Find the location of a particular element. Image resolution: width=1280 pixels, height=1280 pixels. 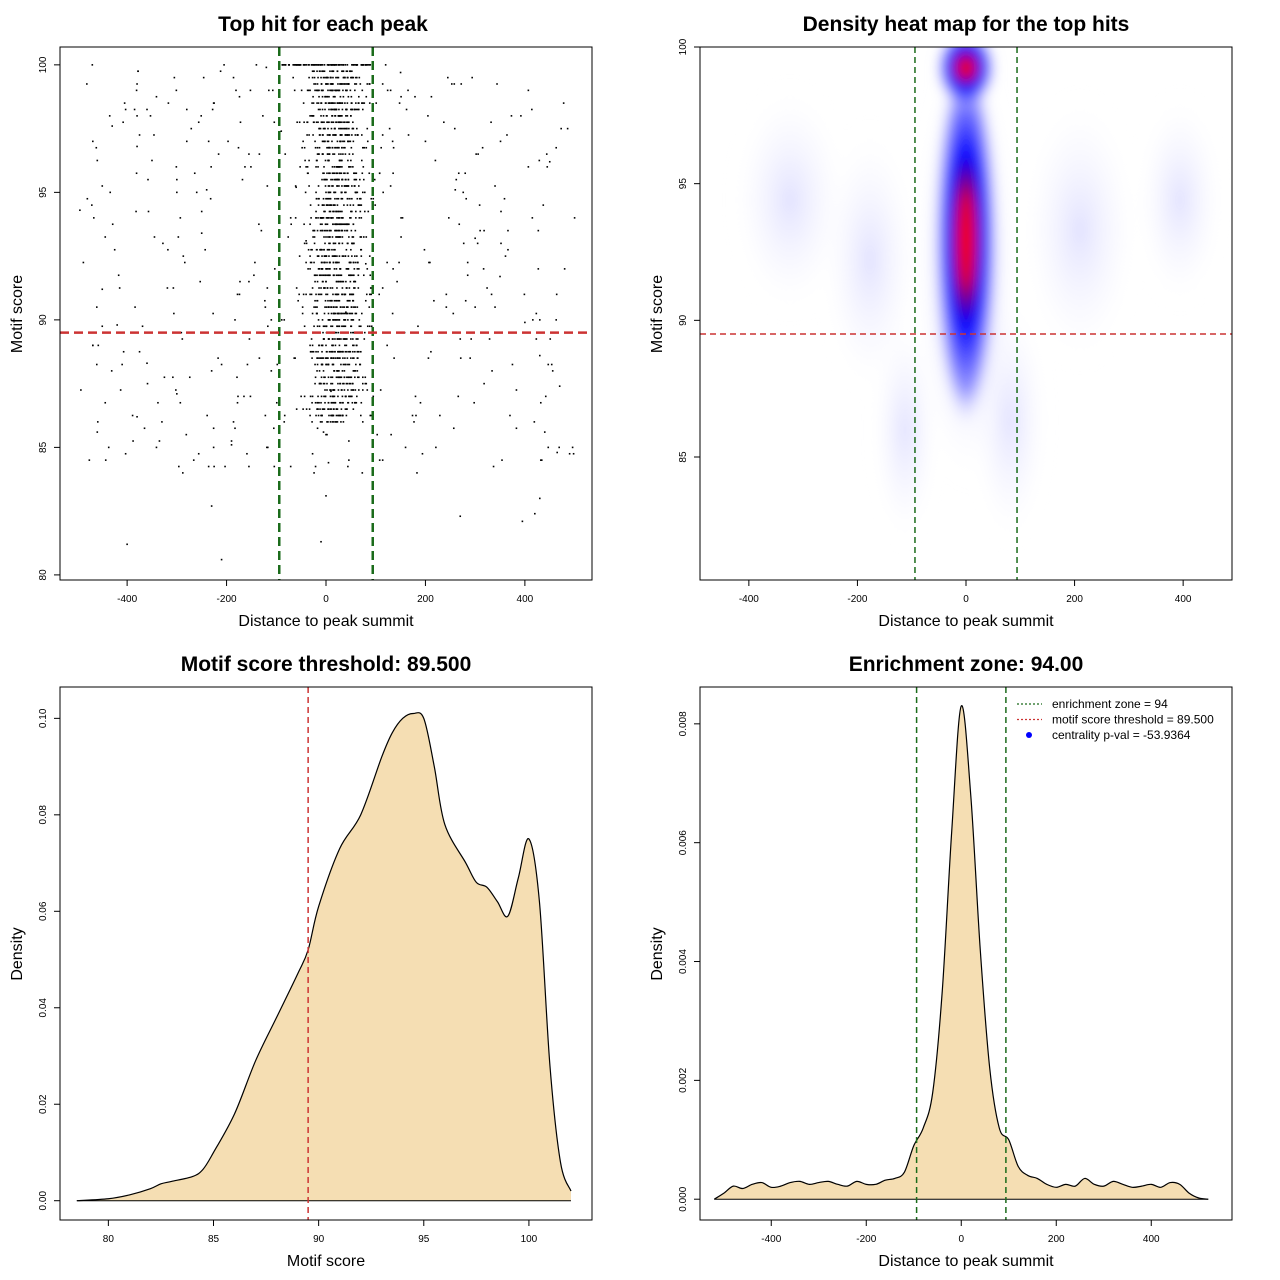

y-tick-label: 0.00 is located at coordinates (43, 1201).